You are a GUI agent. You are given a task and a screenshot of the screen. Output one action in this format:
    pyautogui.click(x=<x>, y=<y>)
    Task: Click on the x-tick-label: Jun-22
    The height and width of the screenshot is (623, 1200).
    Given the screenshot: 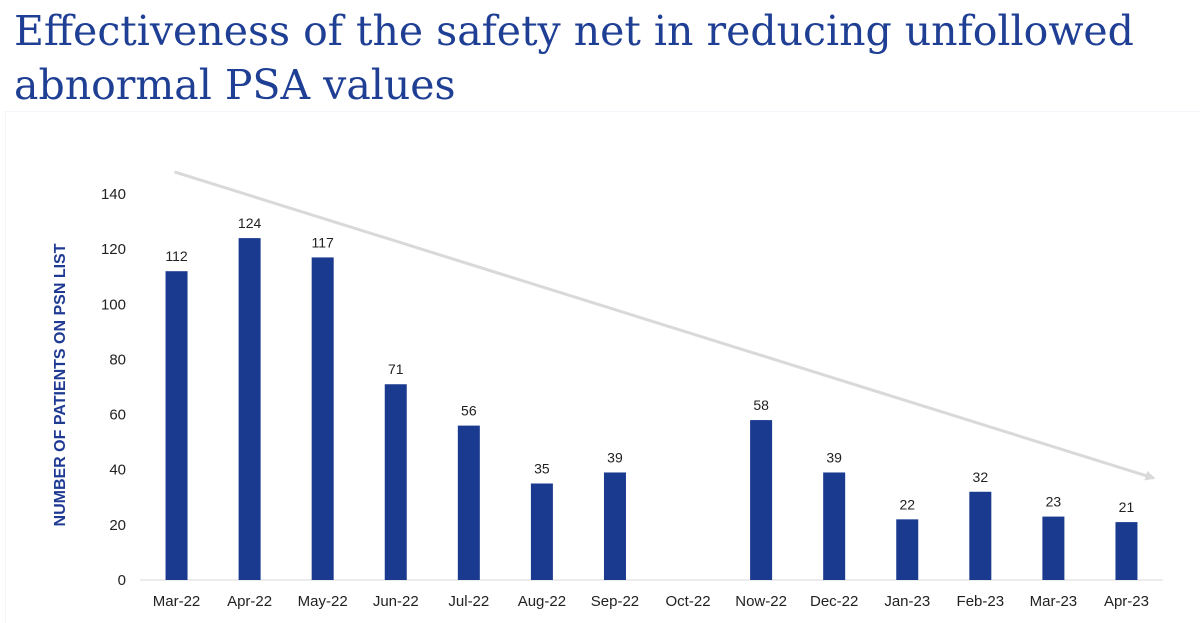 What is the action you would take?
    pyautogui.click(x=396, y=601)
    